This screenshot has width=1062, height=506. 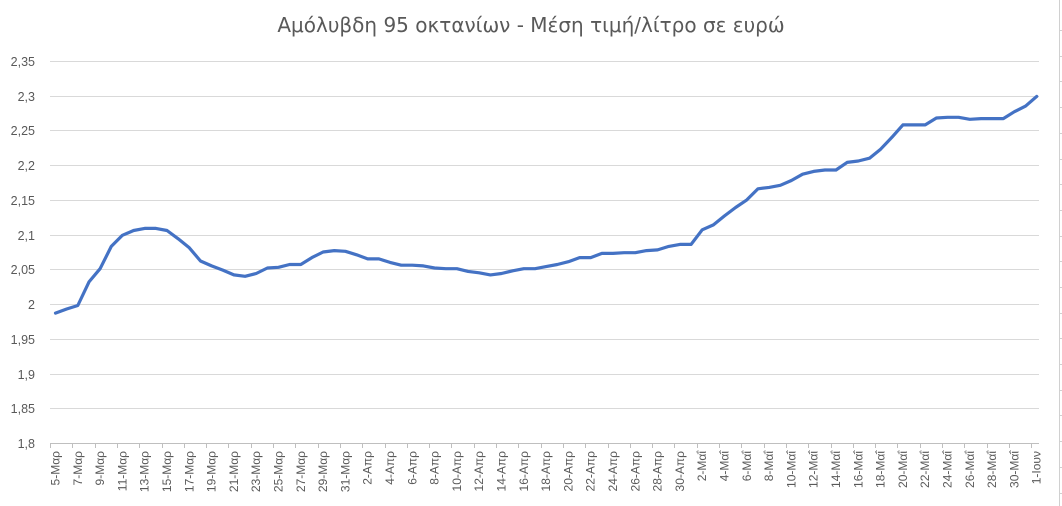 I want to click on x-tick-label: 18-Μαΐ, so click(x=881, y=469).